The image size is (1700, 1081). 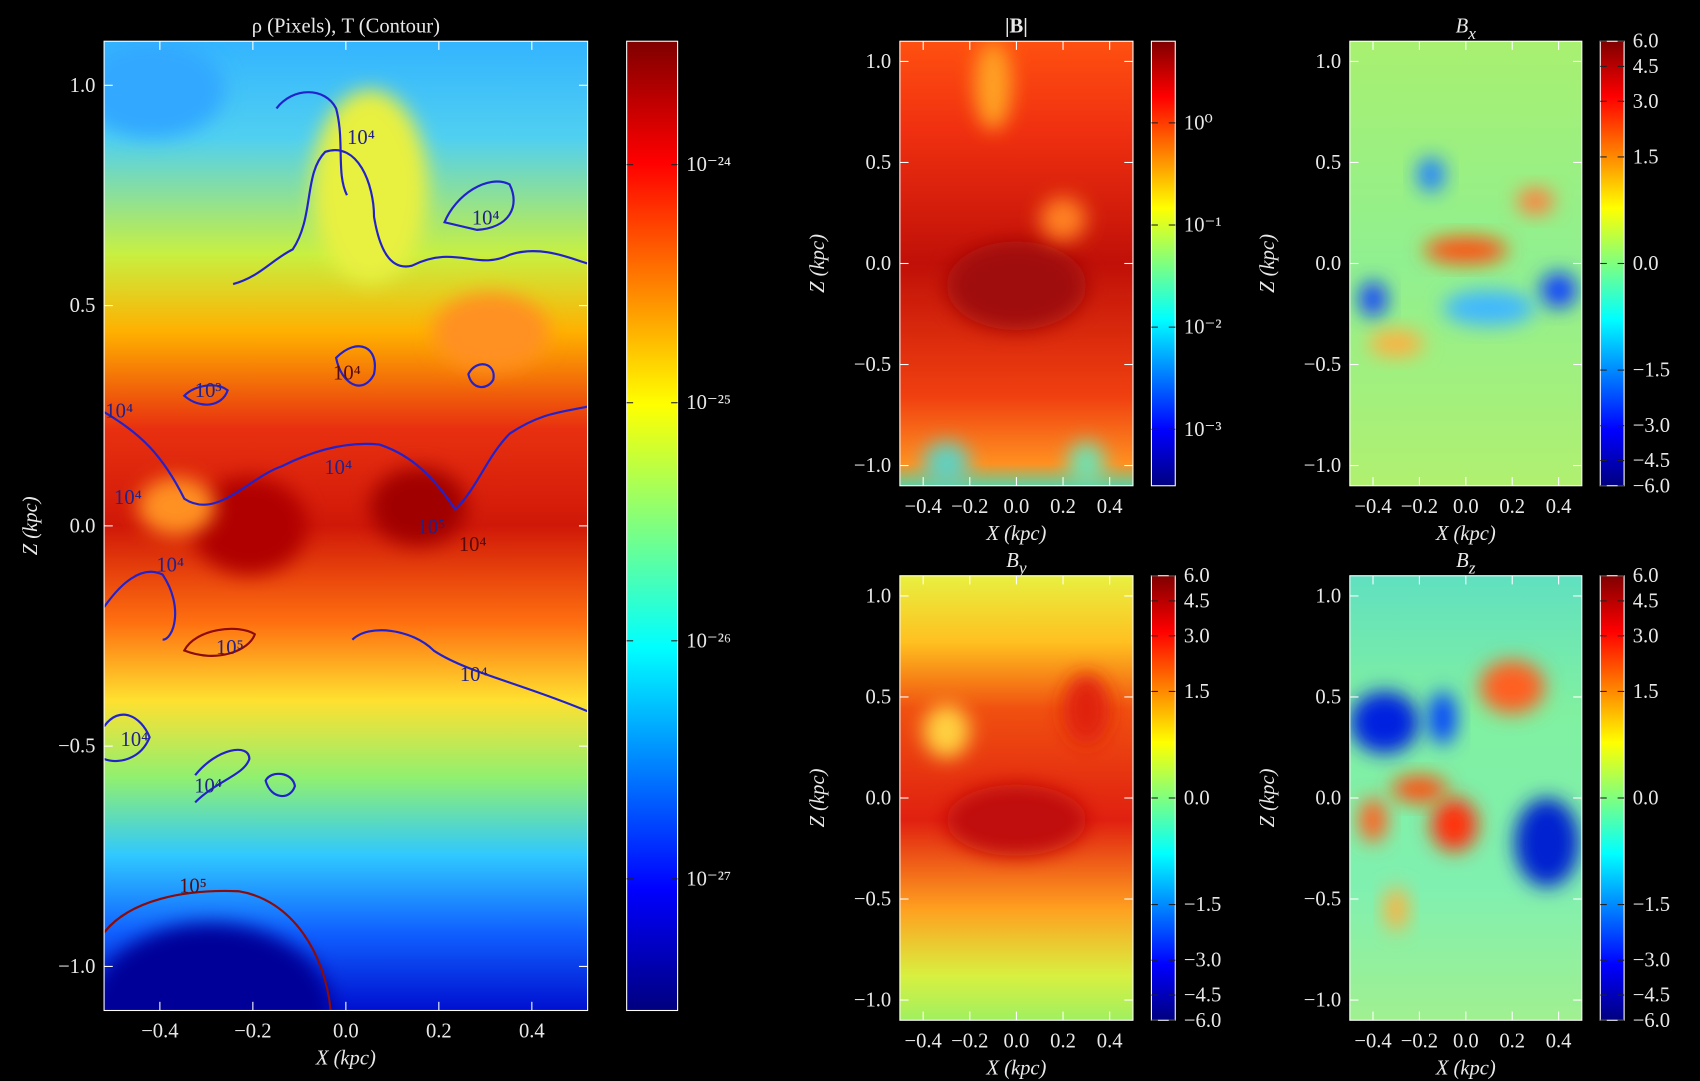 I want to click on title-symbol: B, so click(x=1012, y=561).